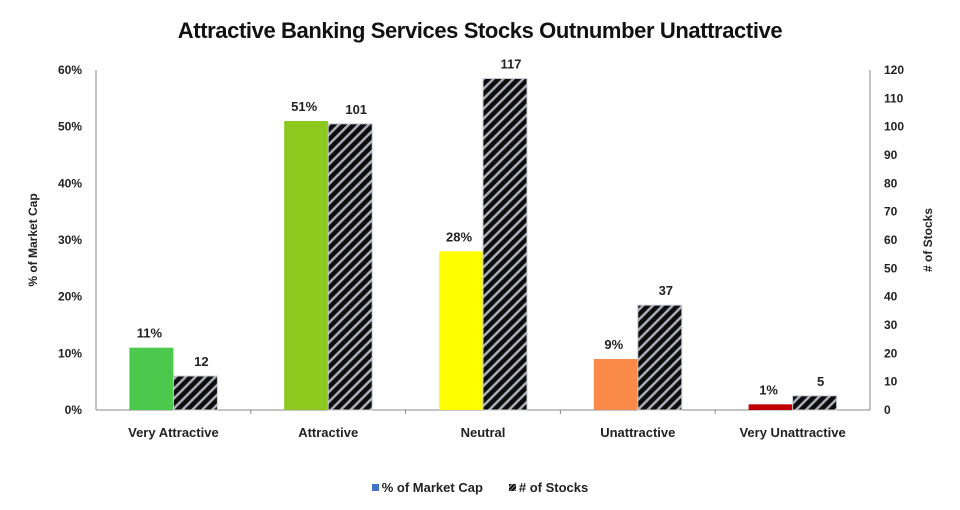 The height and width of the screenshot is (510, 960). What do you see at coordinates (33, 239) in the screenshot?
I see `left-axis-title: % of Market Cap` at bounding box center [33, 239].